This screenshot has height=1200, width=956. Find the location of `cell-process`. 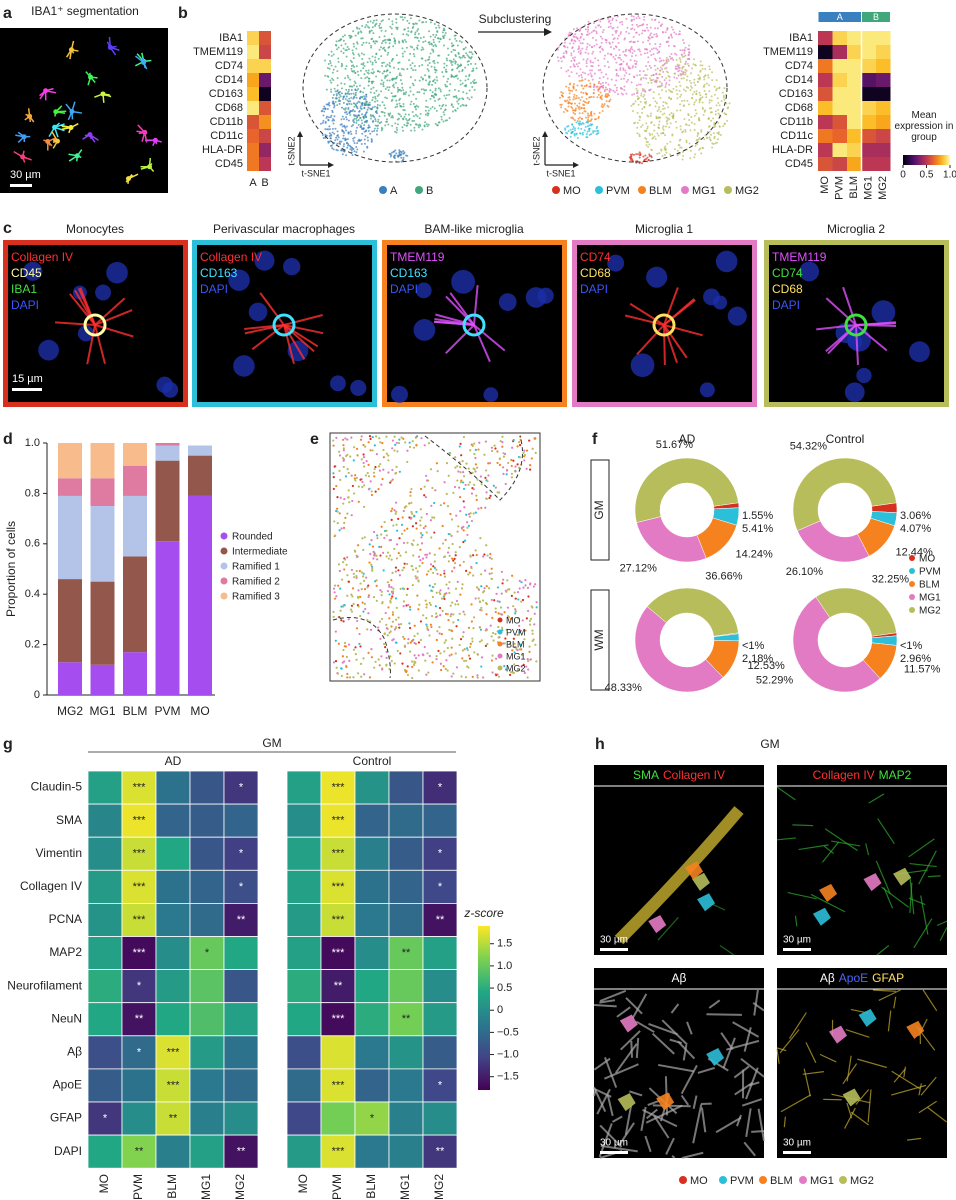

cell-process is located at coordinates (114, 331).